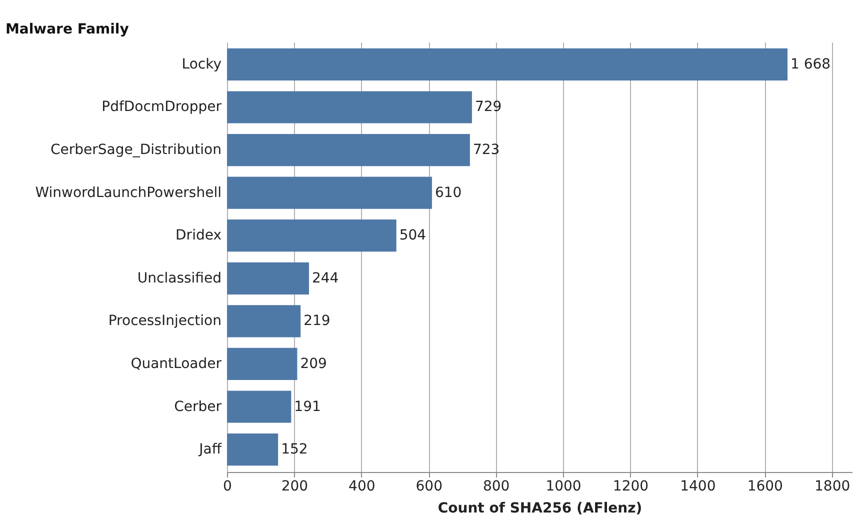 This screenshot has height=524, width=857. What do you see at coordinates (227, 486) in the screenshot?
I see `x-tick-label: 0` at bounding box center [227, 486].